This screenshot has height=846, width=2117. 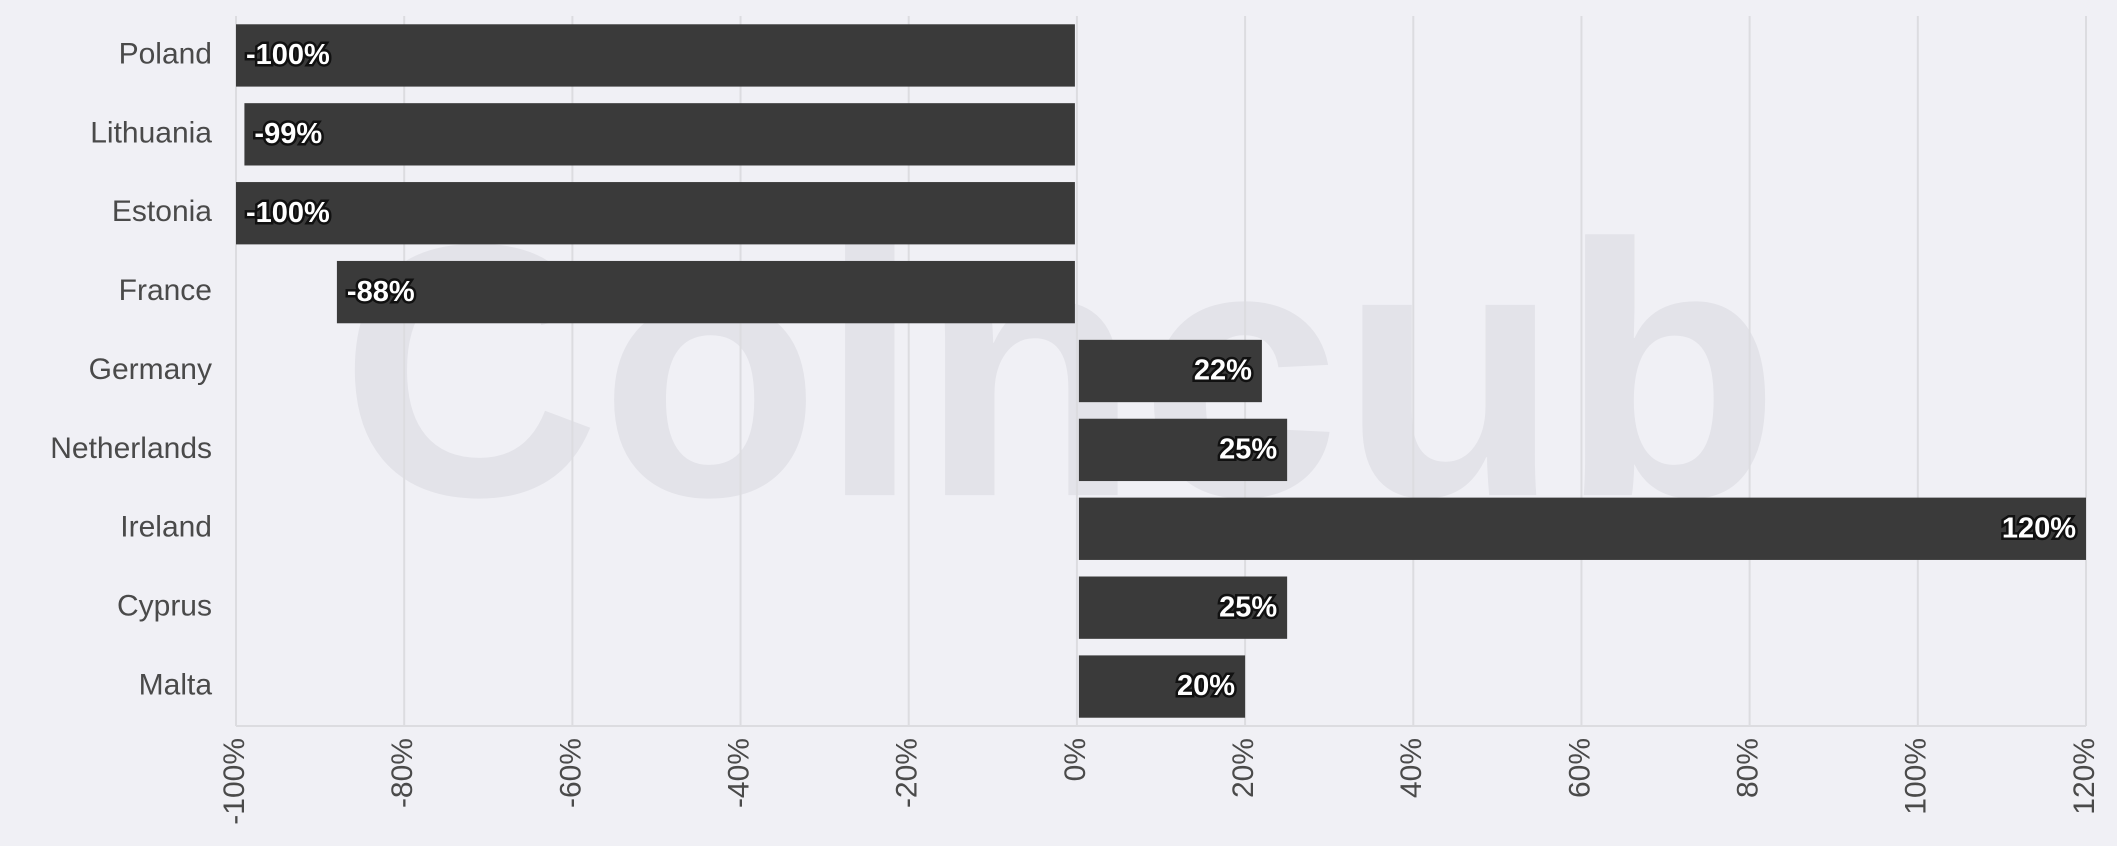 I want to click on x-tick-label: -60%, so click(x=570, y=773).